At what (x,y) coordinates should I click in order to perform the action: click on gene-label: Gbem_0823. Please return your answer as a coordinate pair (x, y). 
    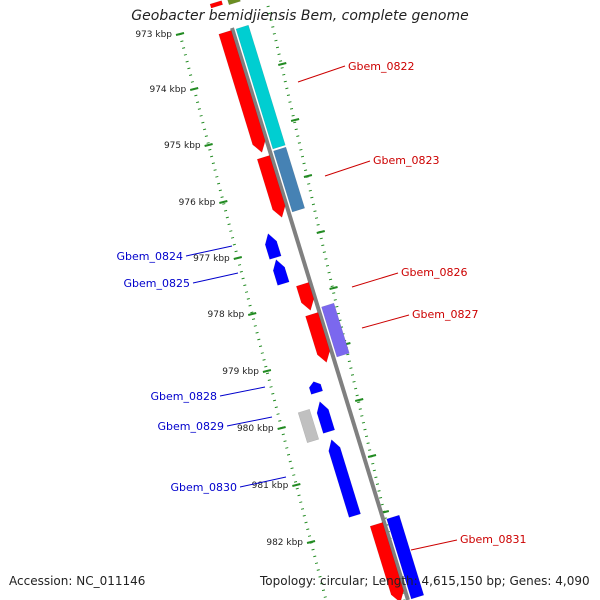
    Looking at the image, I should click on (406, 160).